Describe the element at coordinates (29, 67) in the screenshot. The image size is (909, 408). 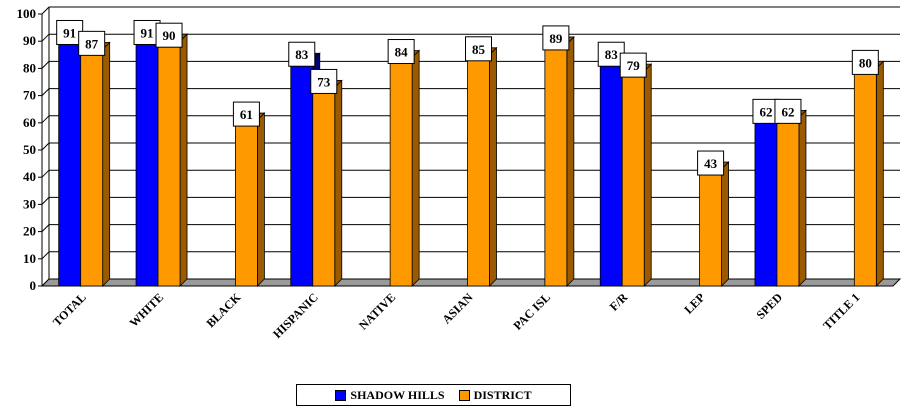
I see `y-tick-label: 80` at that location.